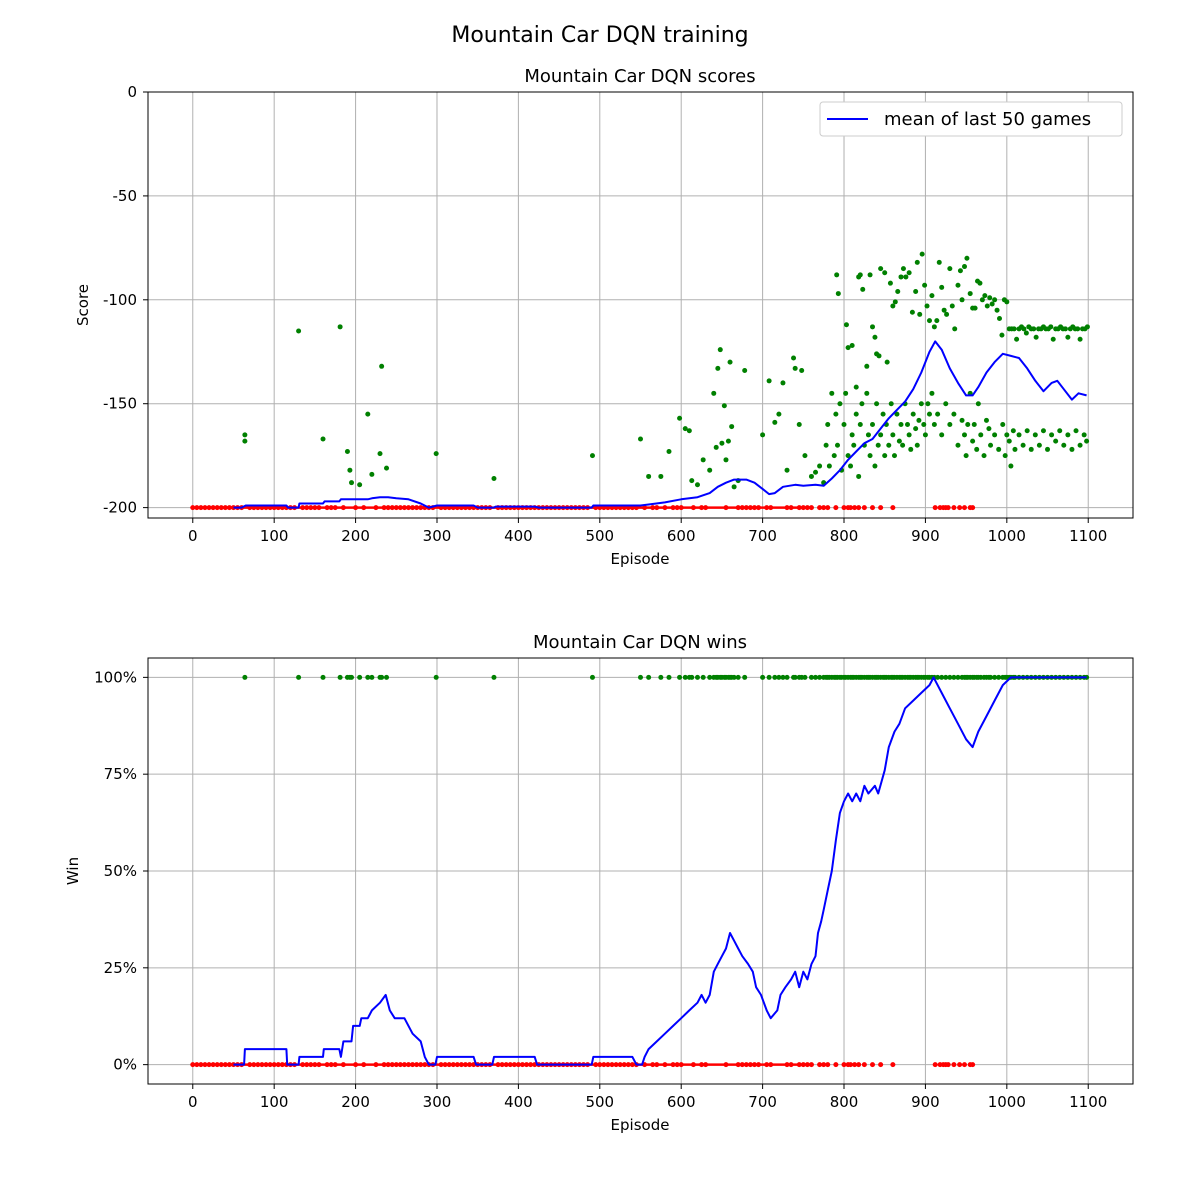  Describe the element at coordinates (115, 677) in the screenshot. I see `wins-y-tick-label: 100%` at that location.